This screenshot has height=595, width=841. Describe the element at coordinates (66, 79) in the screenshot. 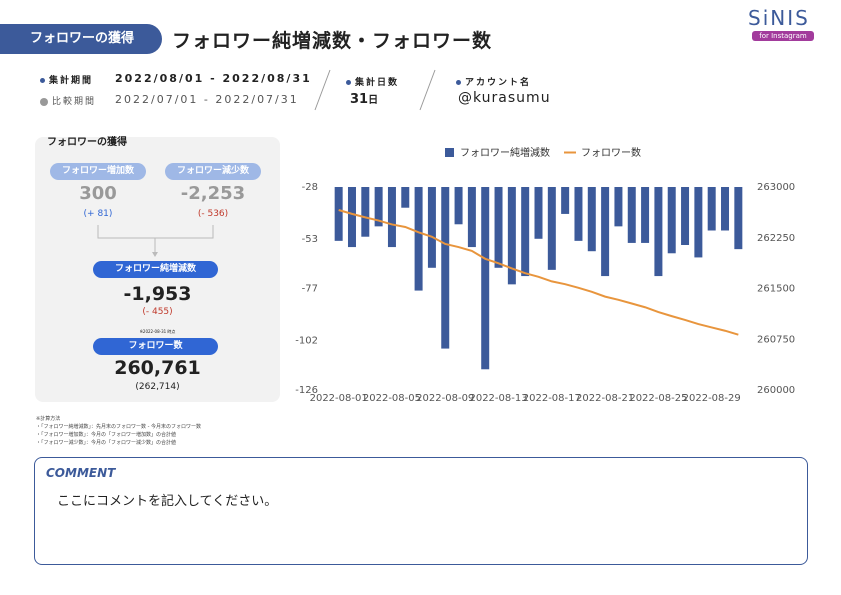

I see `period-label: 集計期間` at that location.